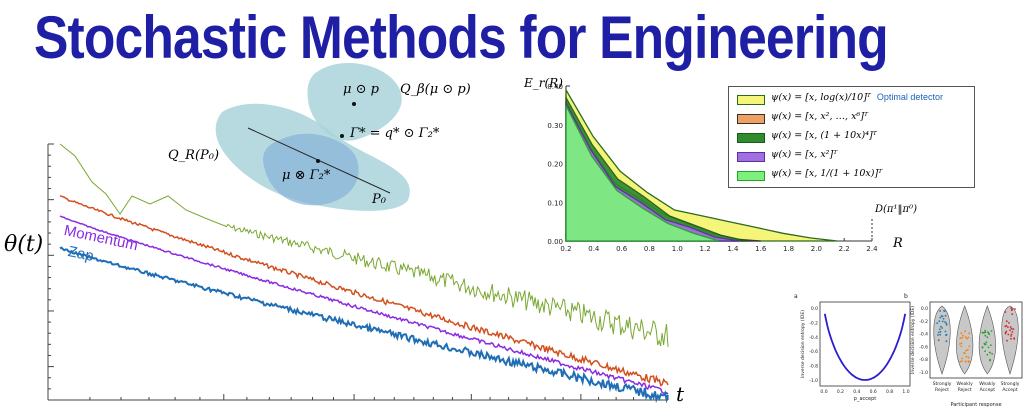 The width and height of the screenshot is (1024, 408). What do you see at coordinates (649, 249) in the screenshot?
I see `x-tick-label: 0.8` at bounding box center [649, 249].